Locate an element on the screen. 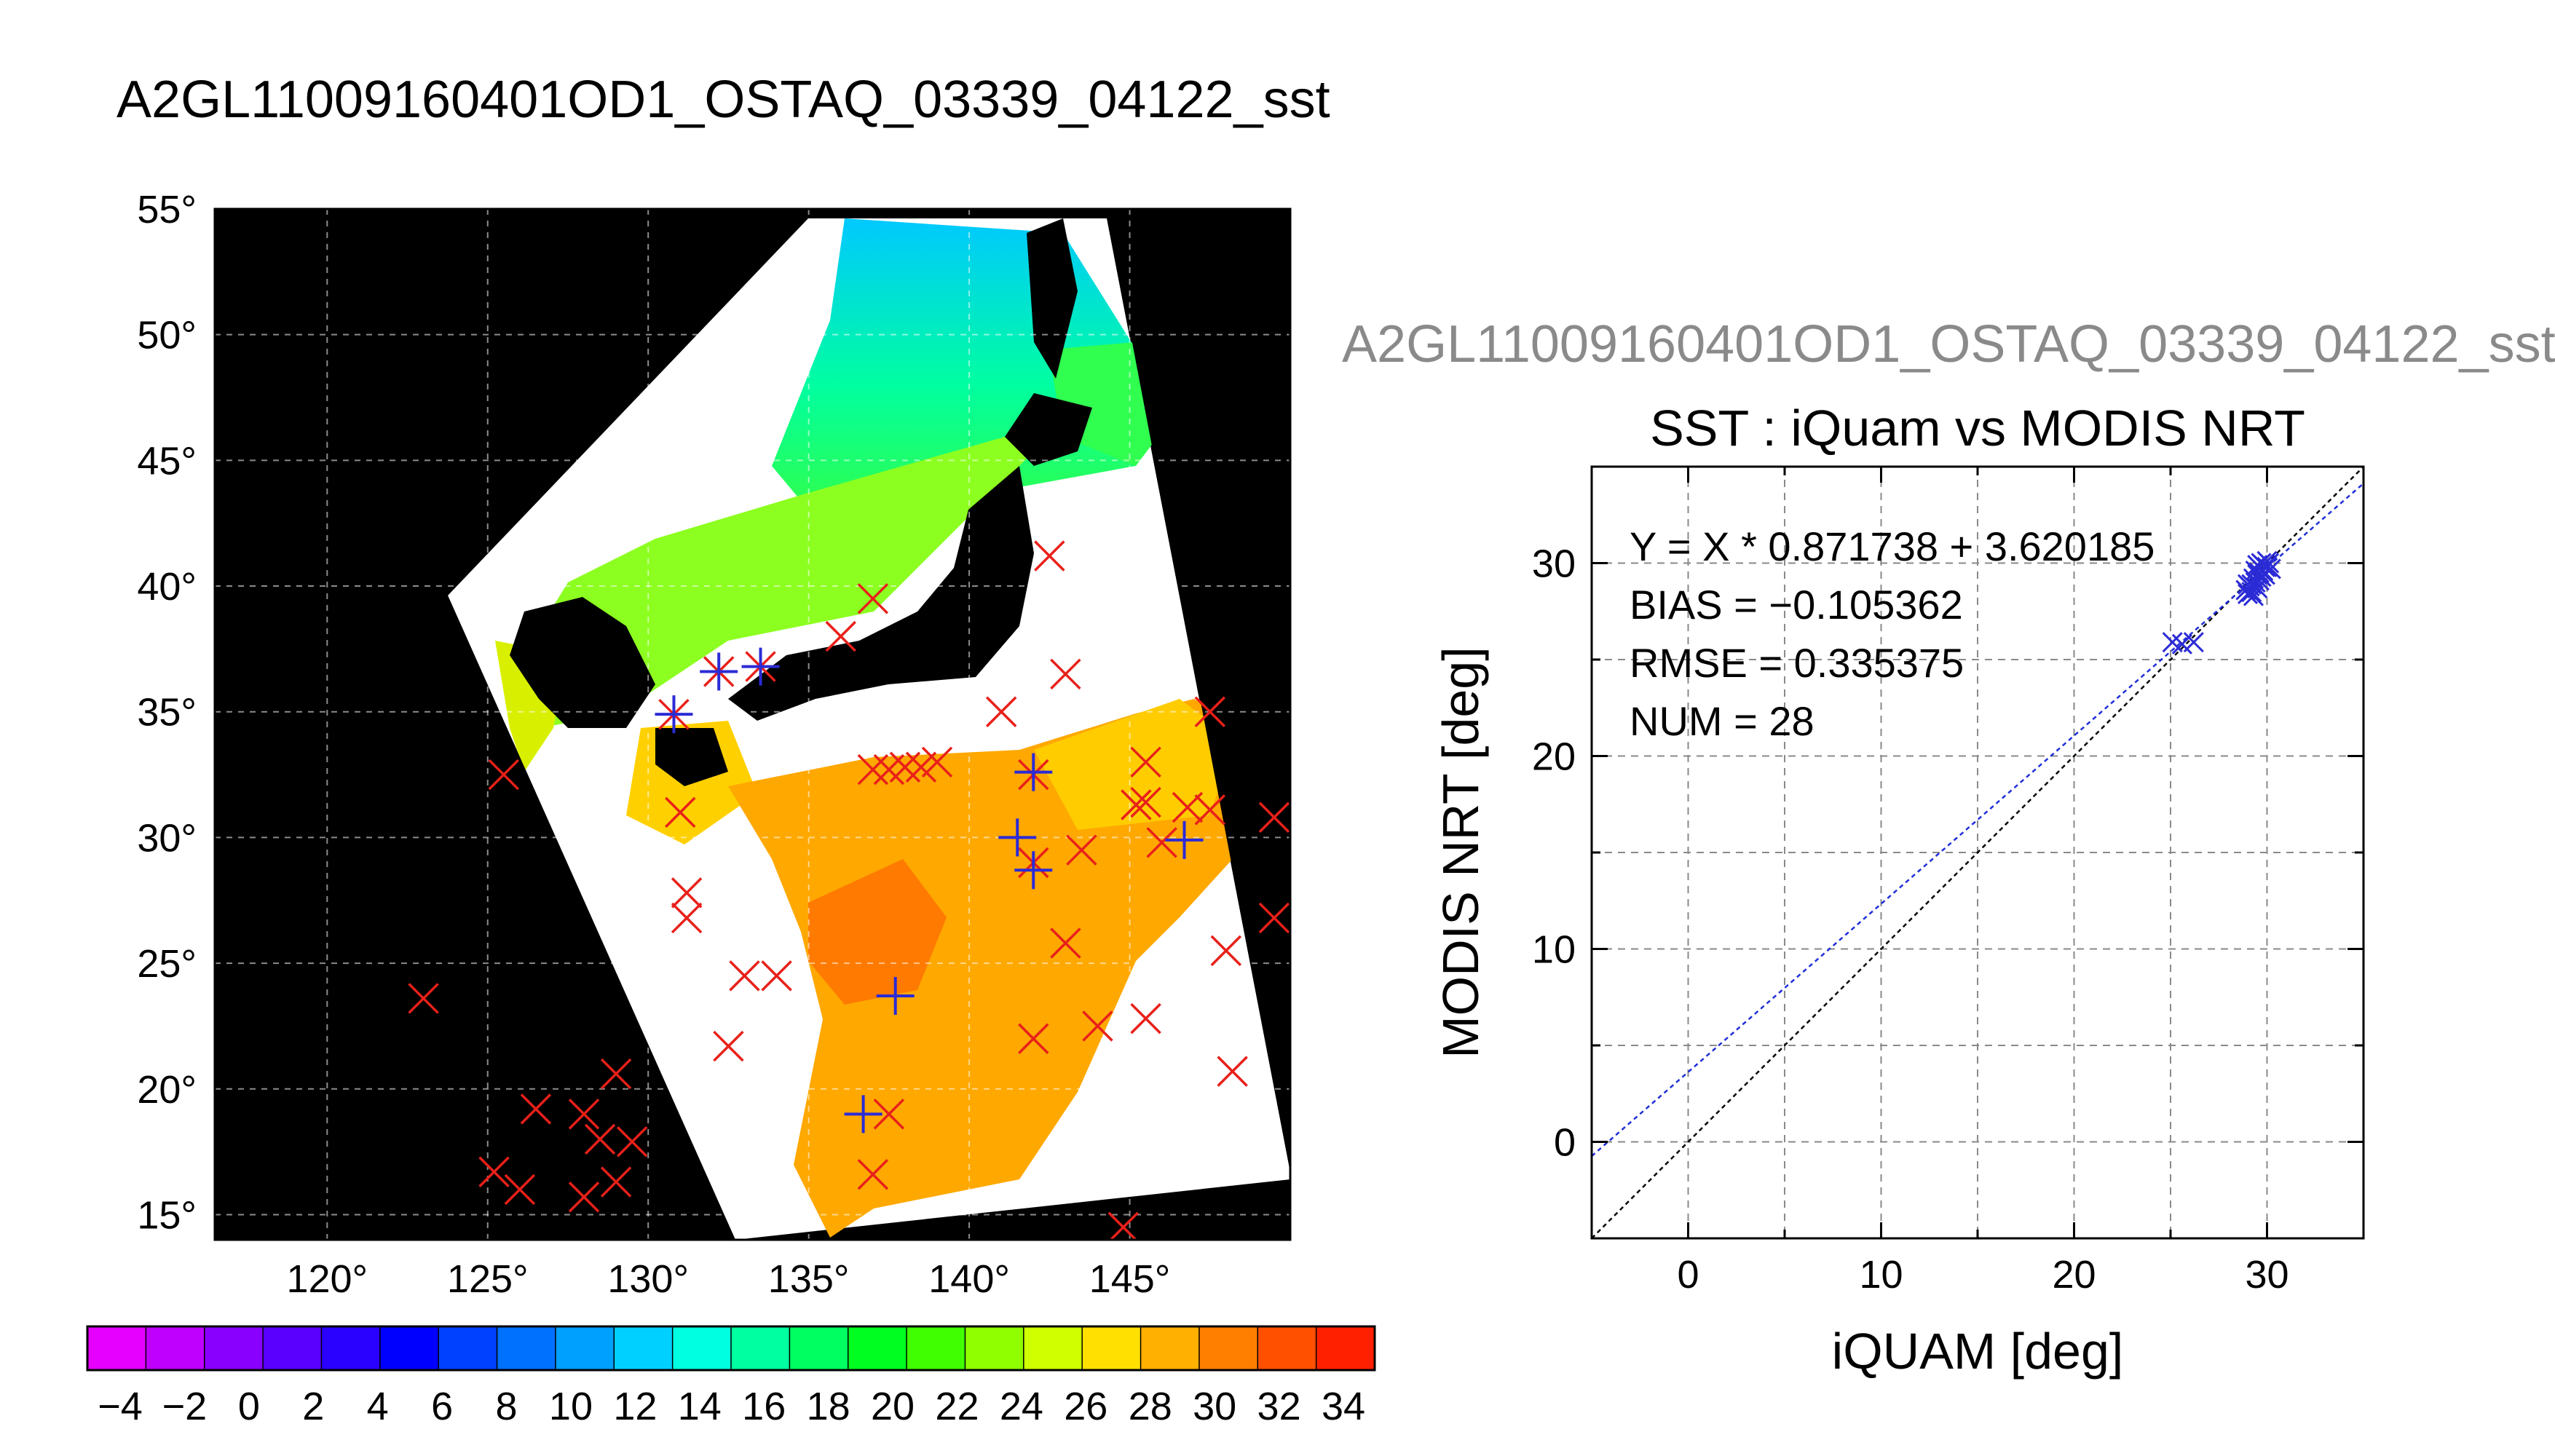  bias-stat: BIAS = −0.105362 is located at coordinates (1796, 605).